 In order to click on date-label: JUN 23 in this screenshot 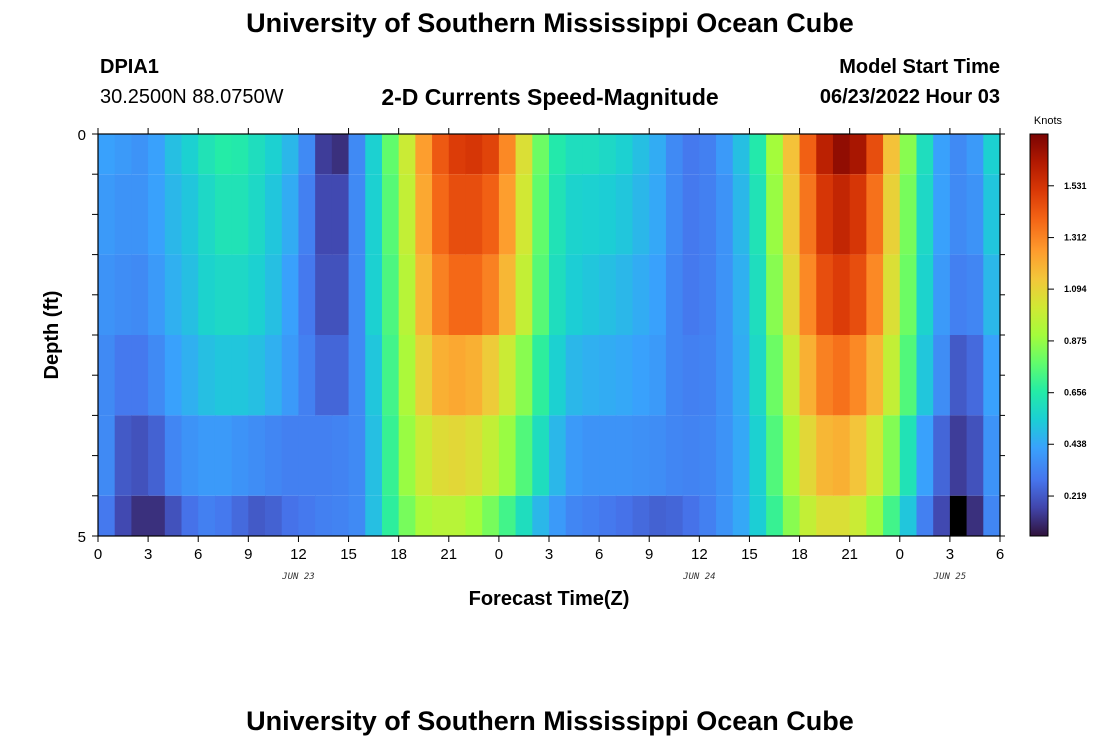, I will do `click(298, 577)`.